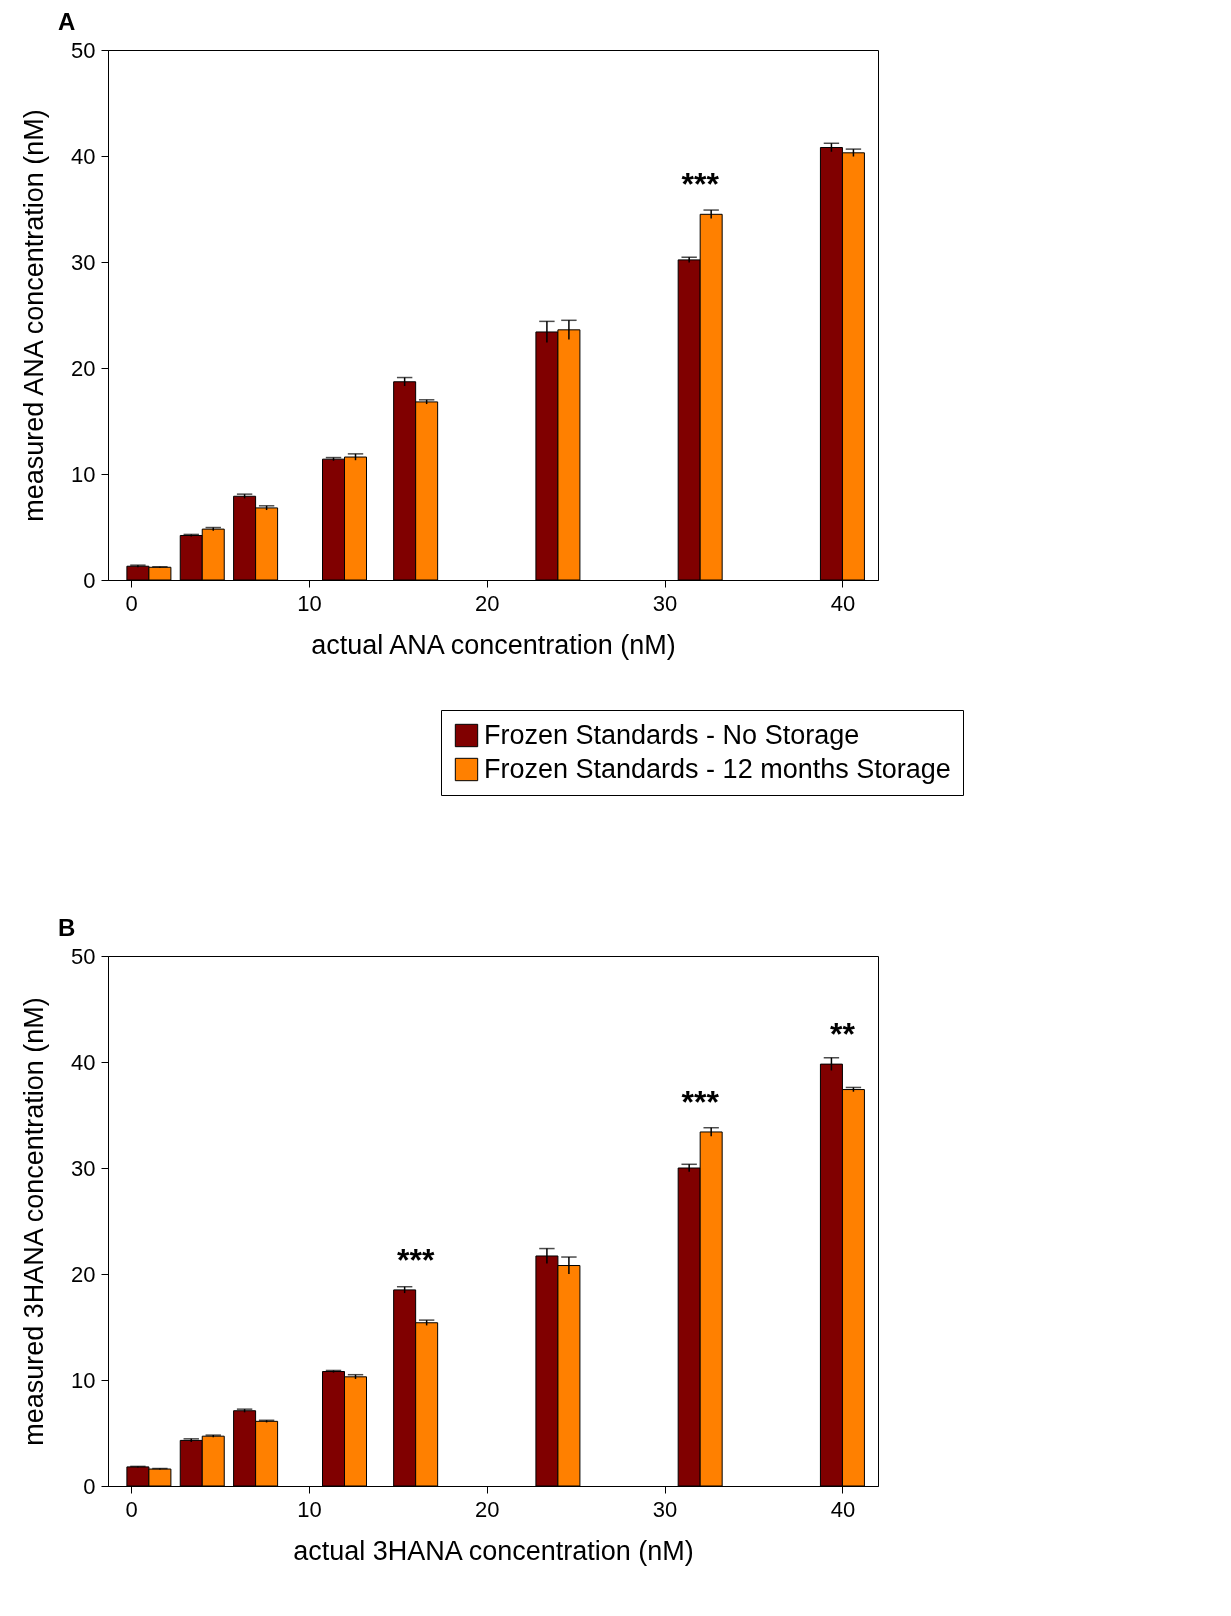  I want to click on x-axis-title: actual ANA concentration (nM), so click(493, 644).